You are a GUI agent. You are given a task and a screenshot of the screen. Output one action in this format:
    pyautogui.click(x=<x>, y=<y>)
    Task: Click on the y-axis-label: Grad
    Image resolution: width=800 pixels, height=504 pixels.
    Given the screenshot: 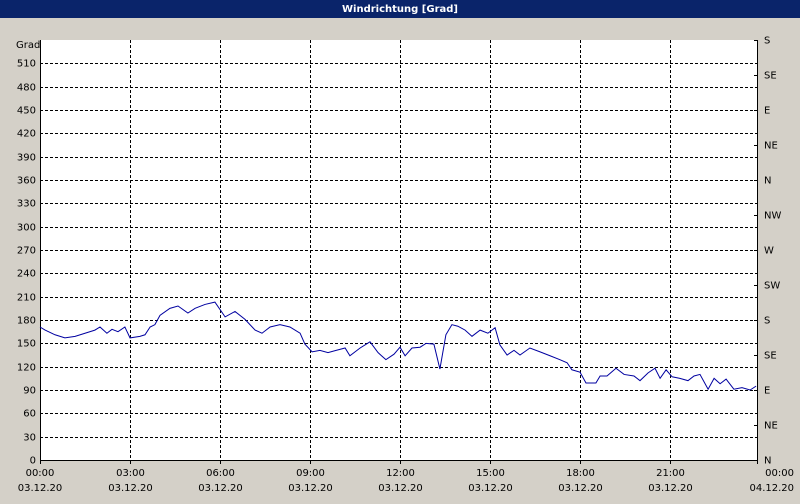 What is the action you would take?
    pyautogui.click(x=28, y=45)
    